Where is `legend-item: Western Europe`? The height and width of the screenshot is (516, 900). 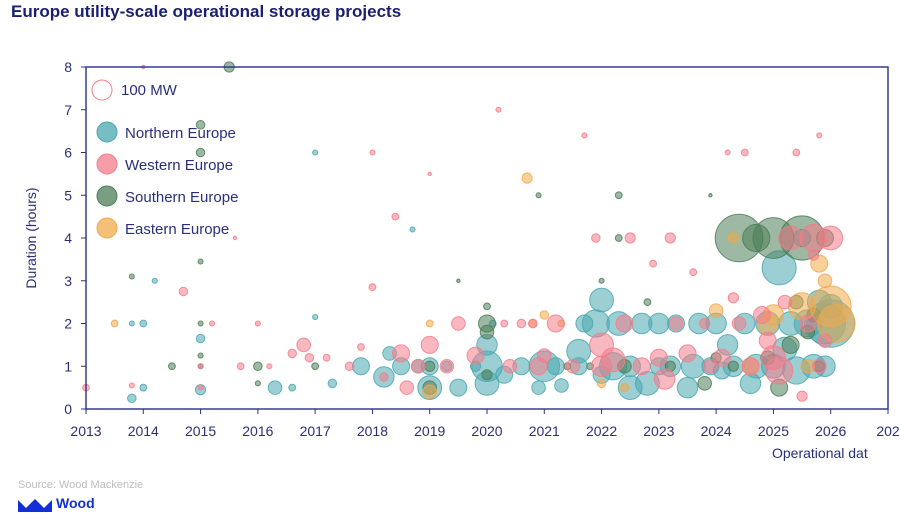 legend-item: Western Europe is located at coordinates (164, 164).